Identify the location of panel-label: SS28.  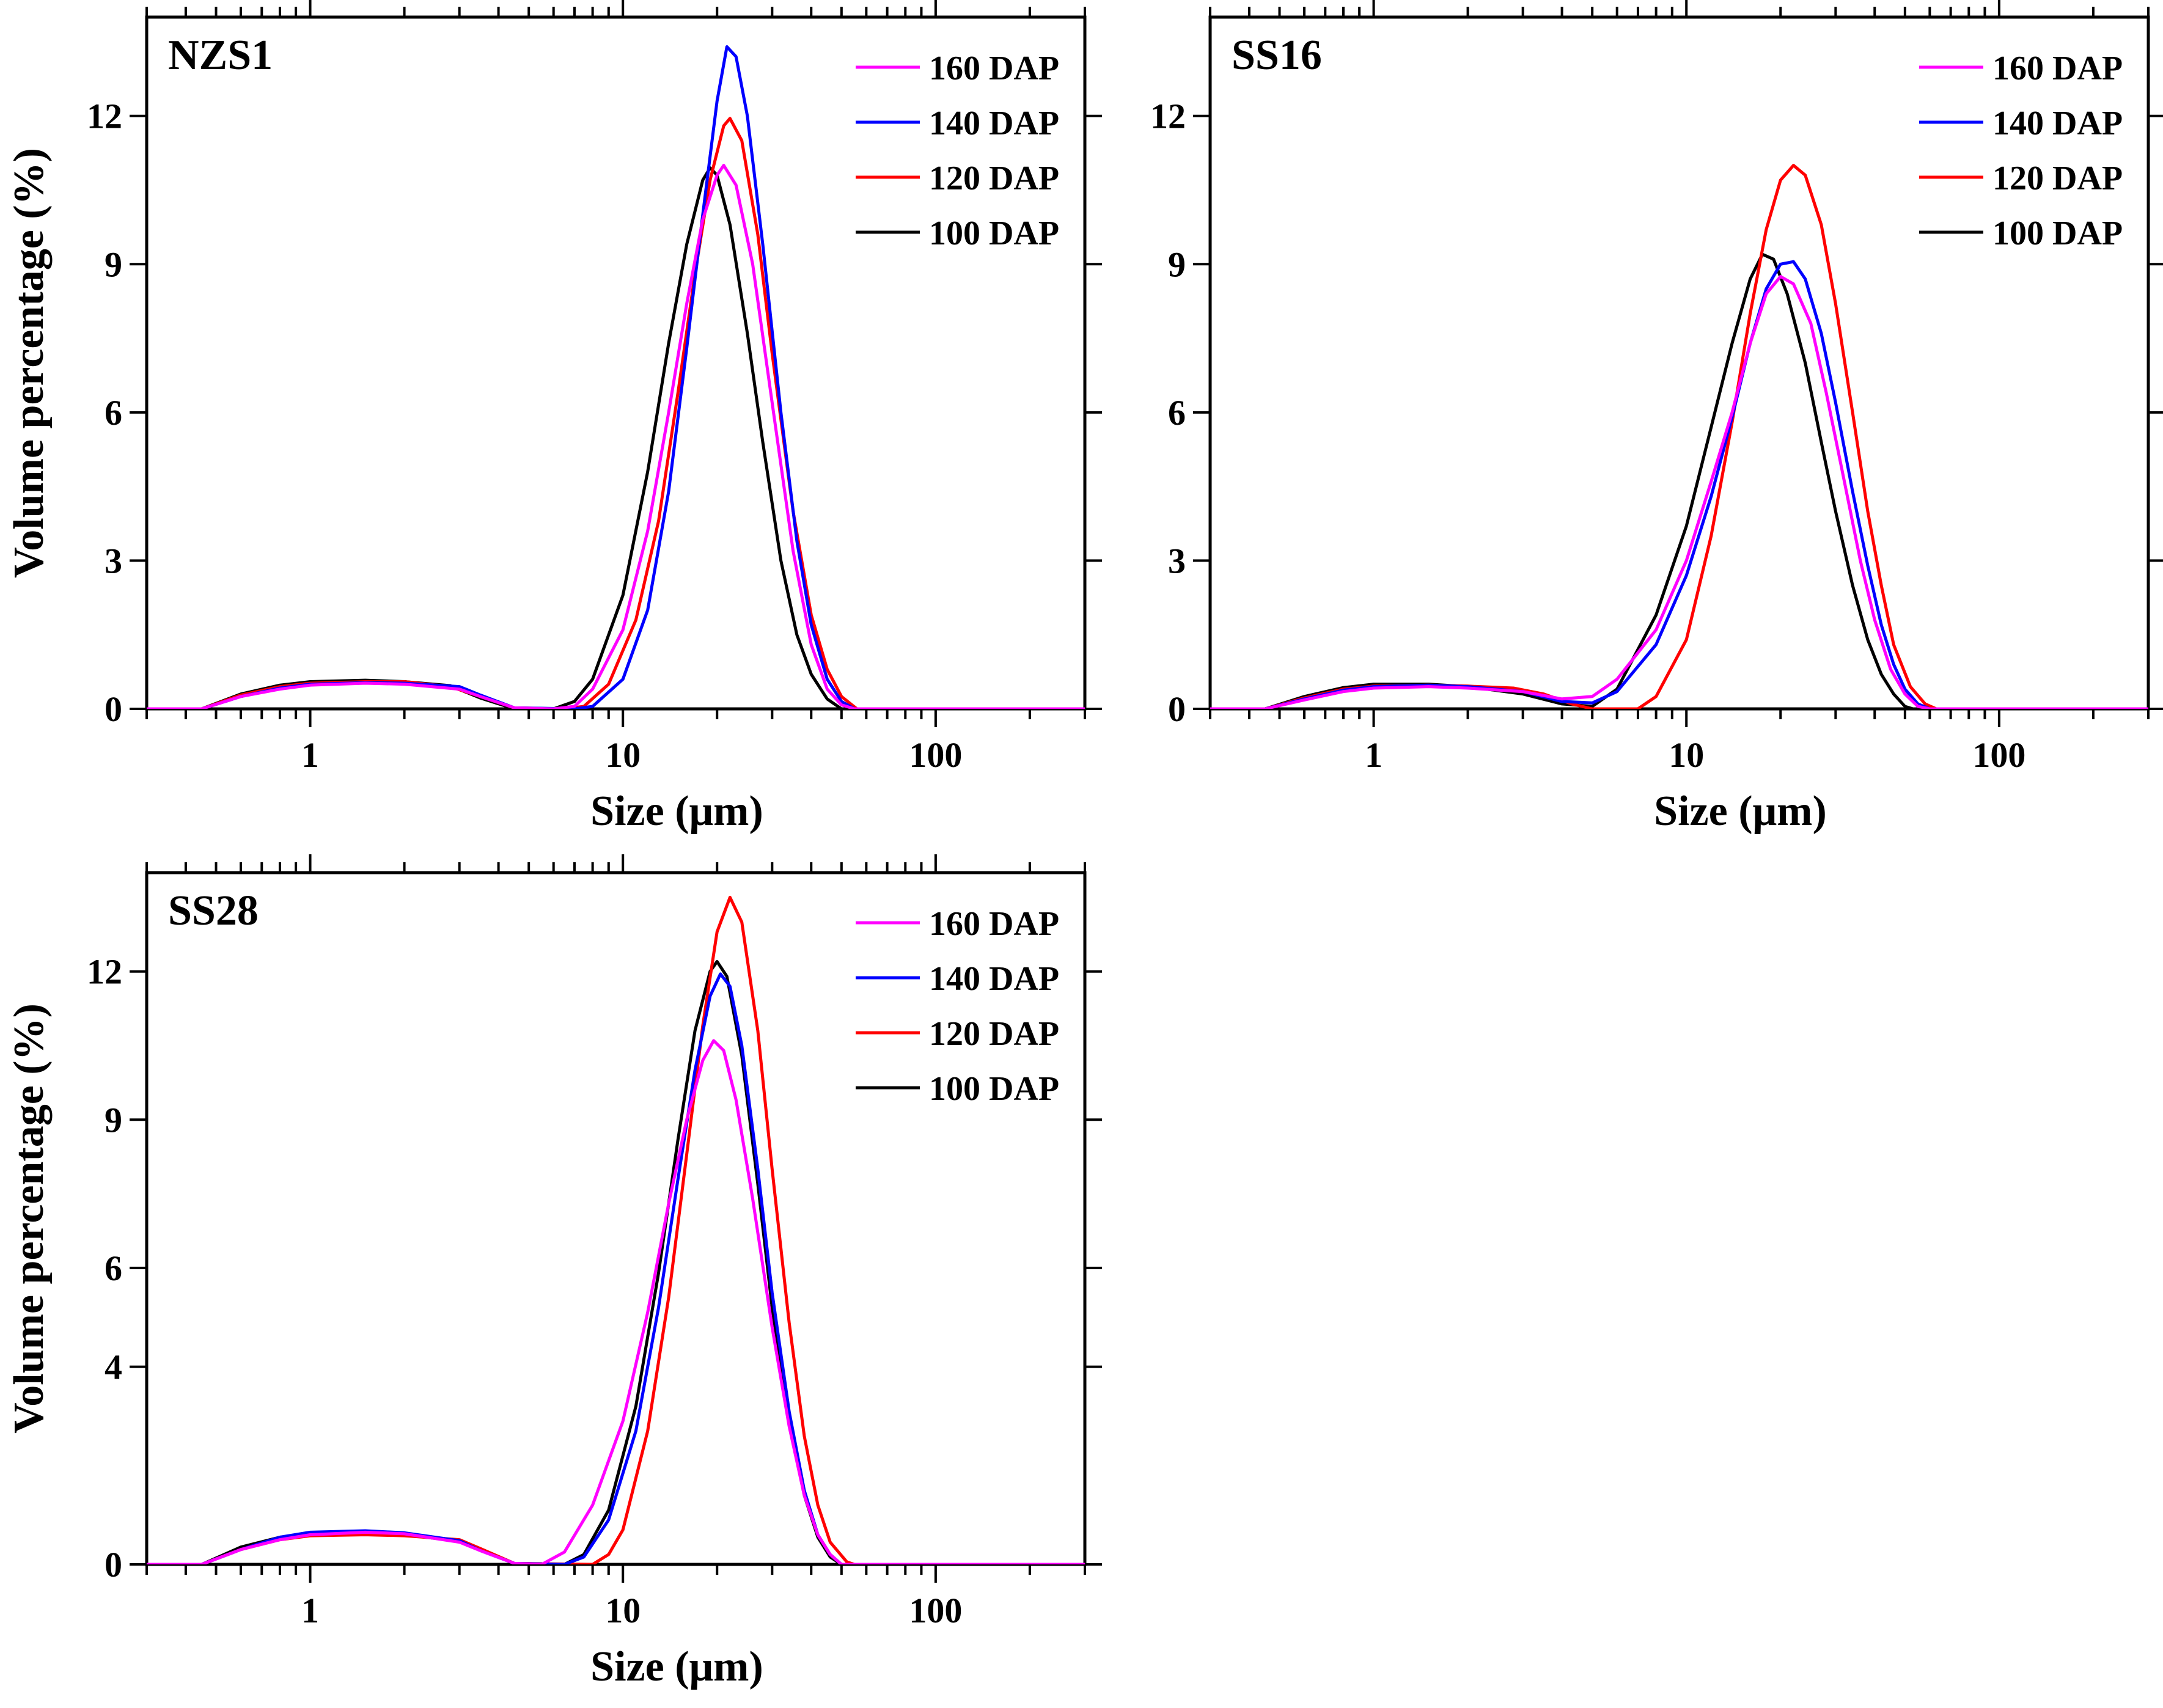
(214, 910).